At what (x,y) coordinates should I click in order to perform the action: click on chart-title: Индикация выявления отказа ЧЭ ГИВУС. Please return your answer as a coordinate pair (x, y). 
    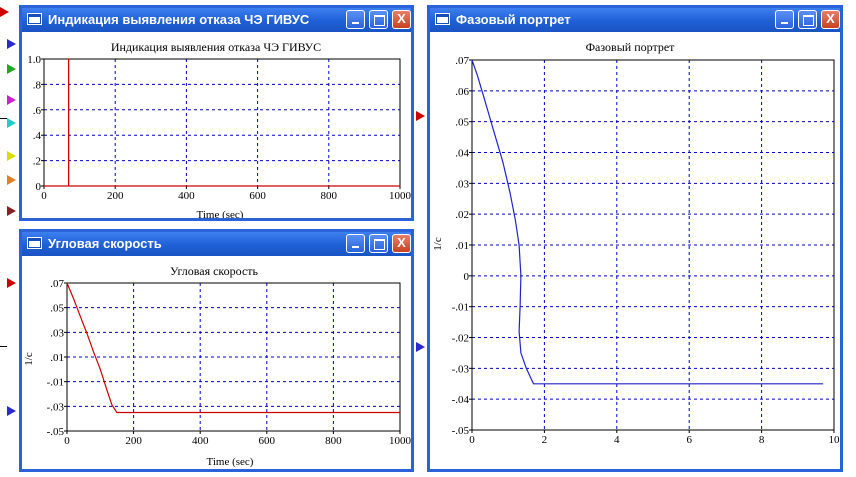
    Looking at the image, I should click on (216, 47).